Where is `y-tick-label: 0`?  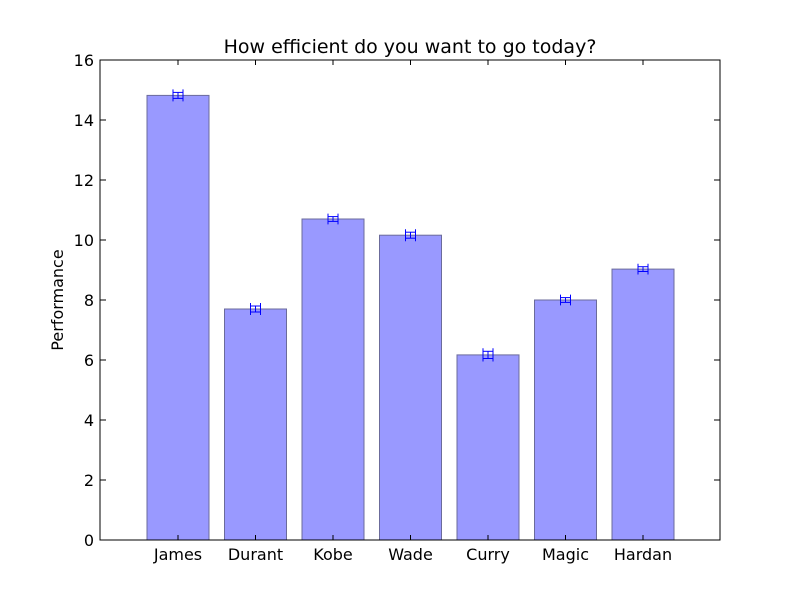
y-tick-label: 0 is located at coordinates (89, 540).